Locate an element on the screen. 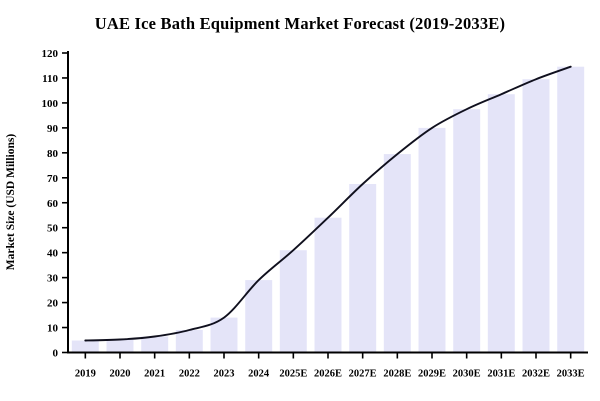  bar-2021 is located at coordinates (155, 344).